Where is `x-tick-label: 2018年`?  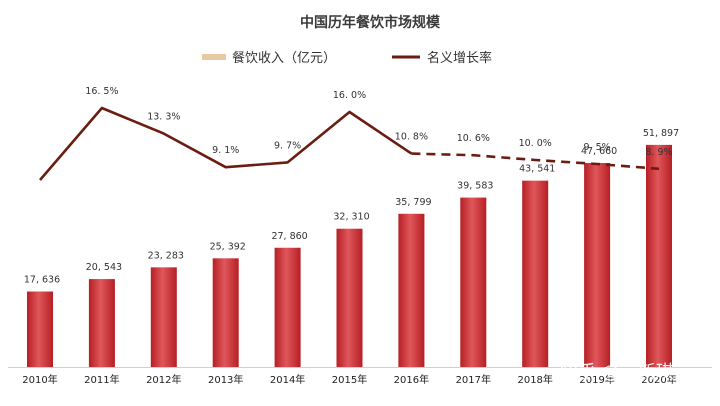
x-tick-label: 2018年 is located at coordinates (534, 379).